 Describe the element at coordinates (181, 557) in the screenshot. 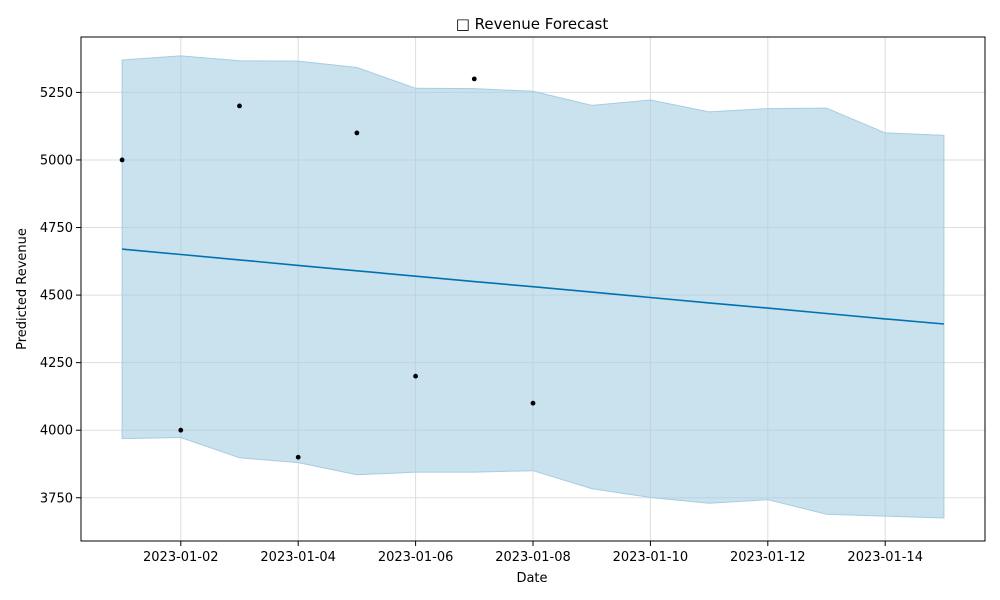

I see `x-tick-label: 2023-01-02` at that location.